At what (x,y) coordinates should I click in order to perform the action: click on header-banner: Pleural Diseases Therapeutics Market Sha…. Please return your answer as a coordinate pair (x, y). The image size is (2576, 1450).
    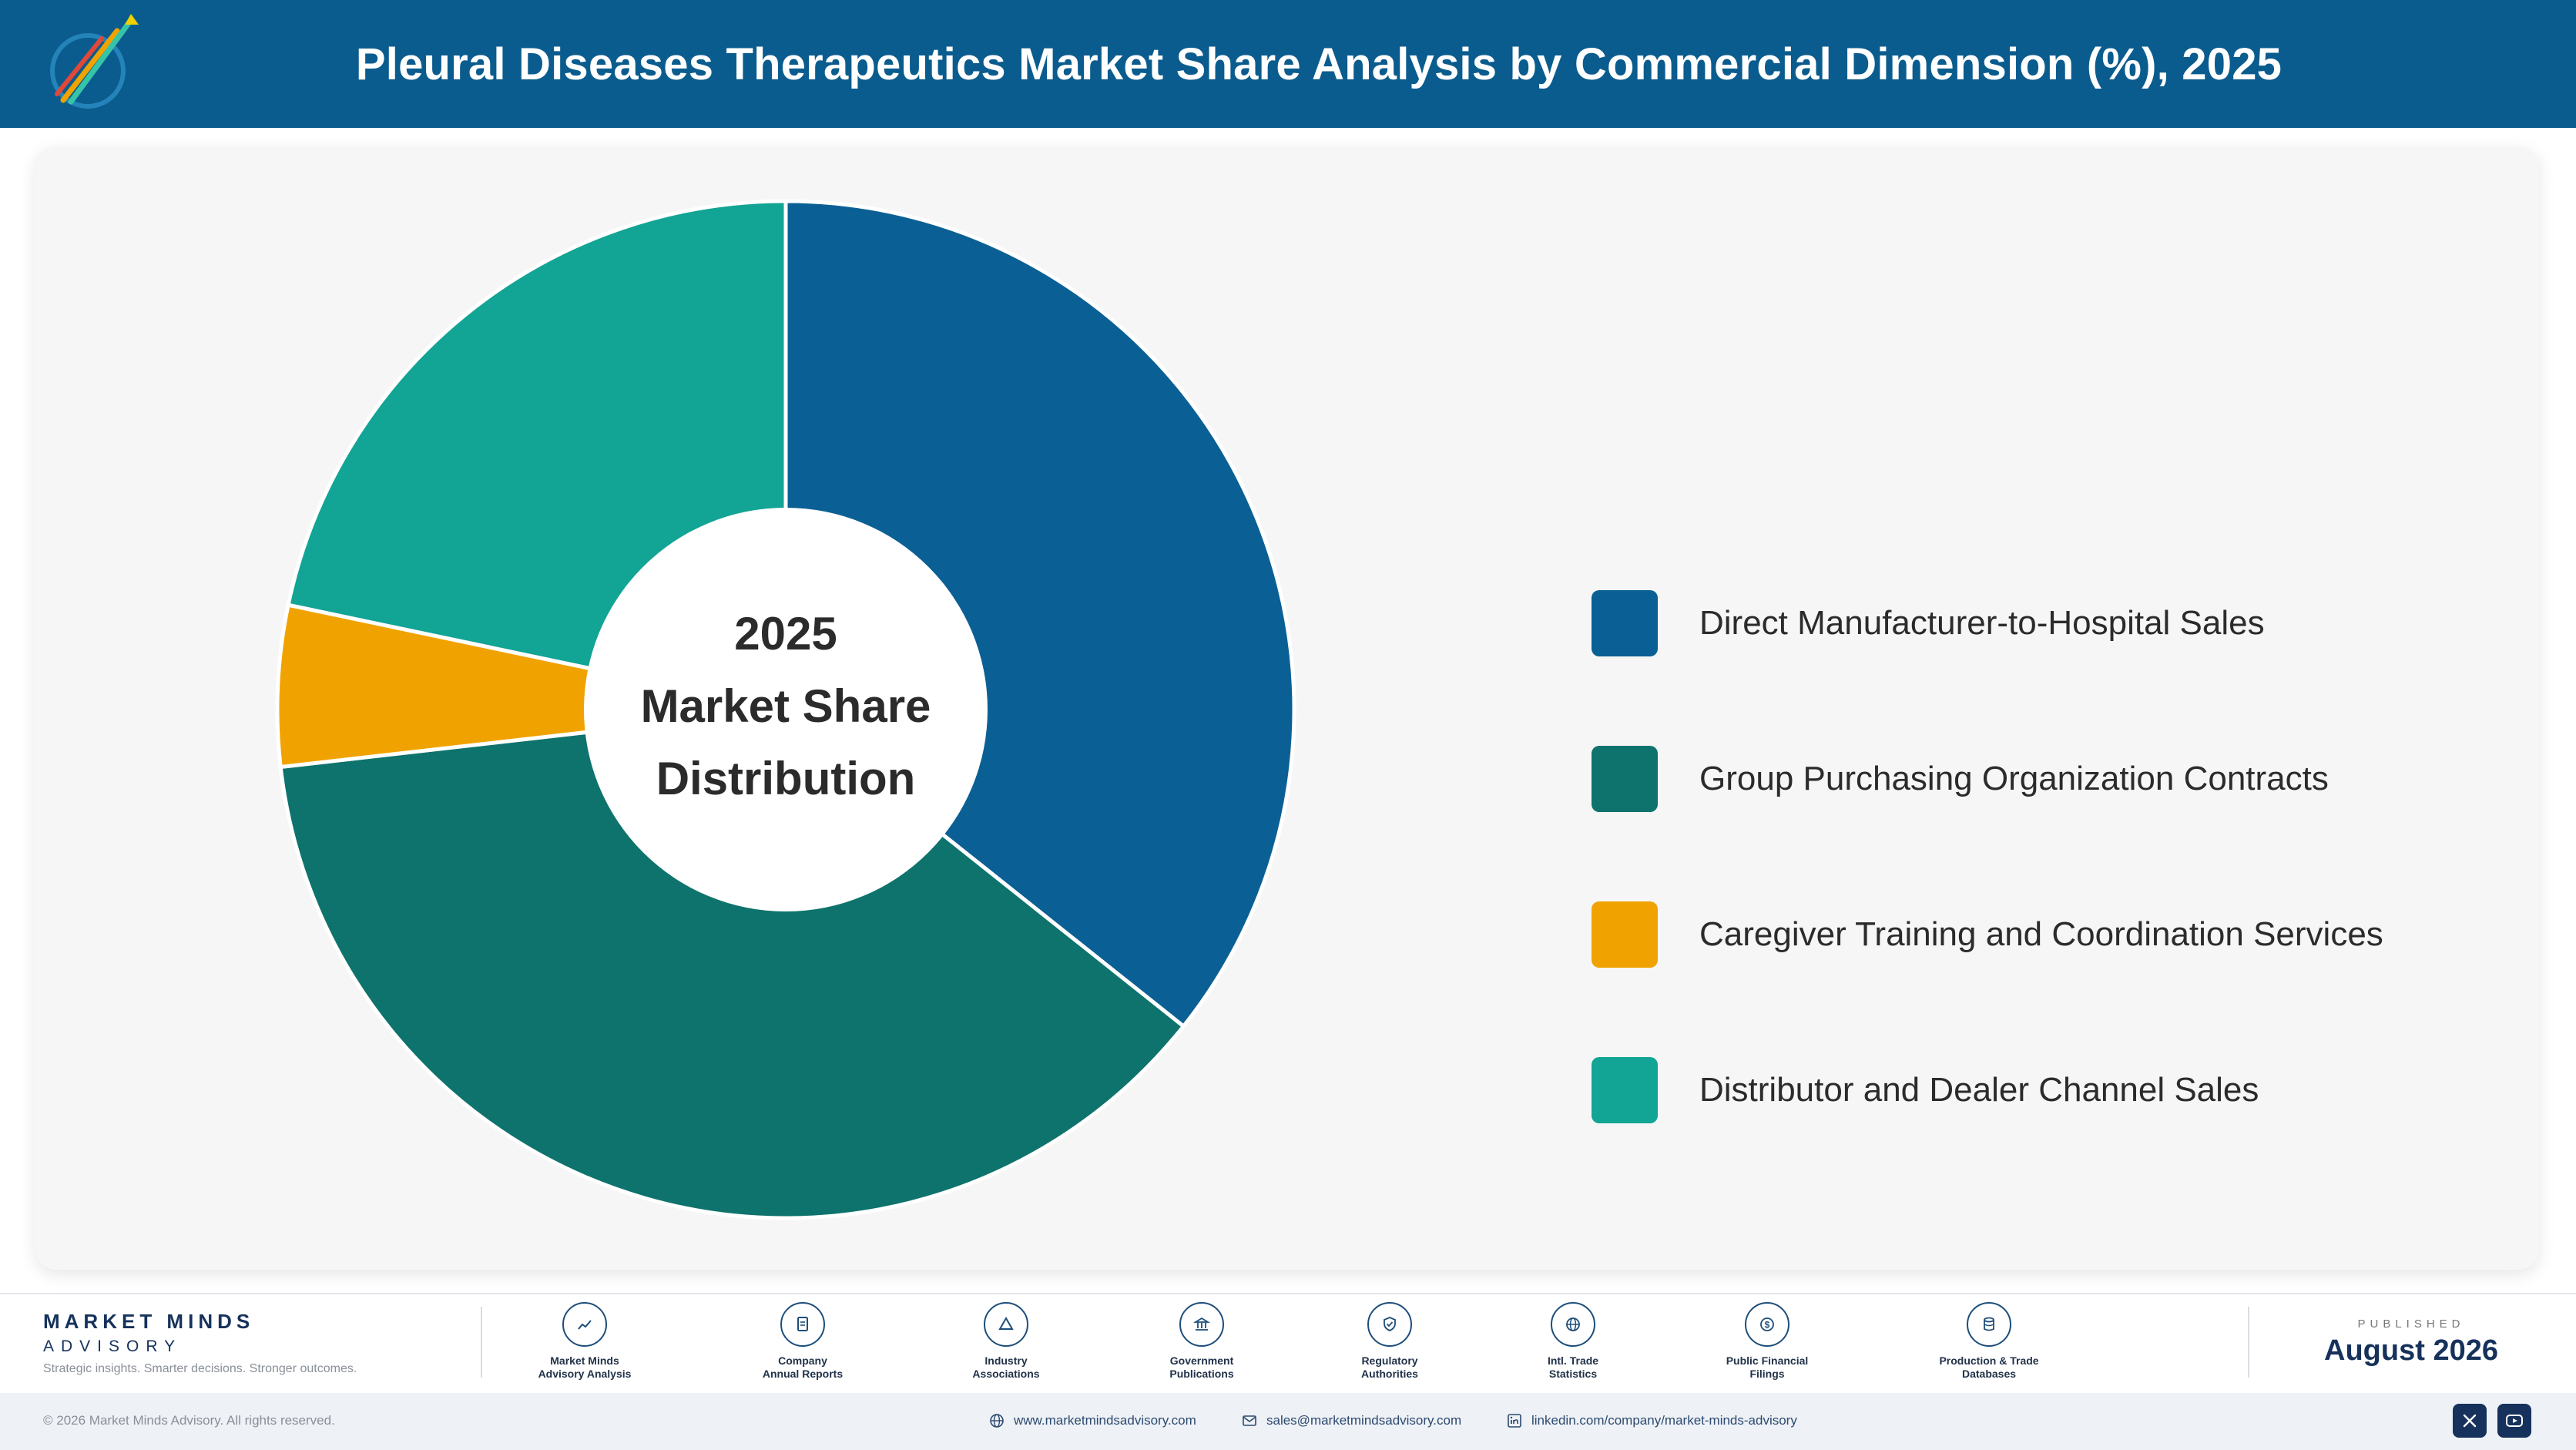
    Looking at the image, I should click on (1288, 64).